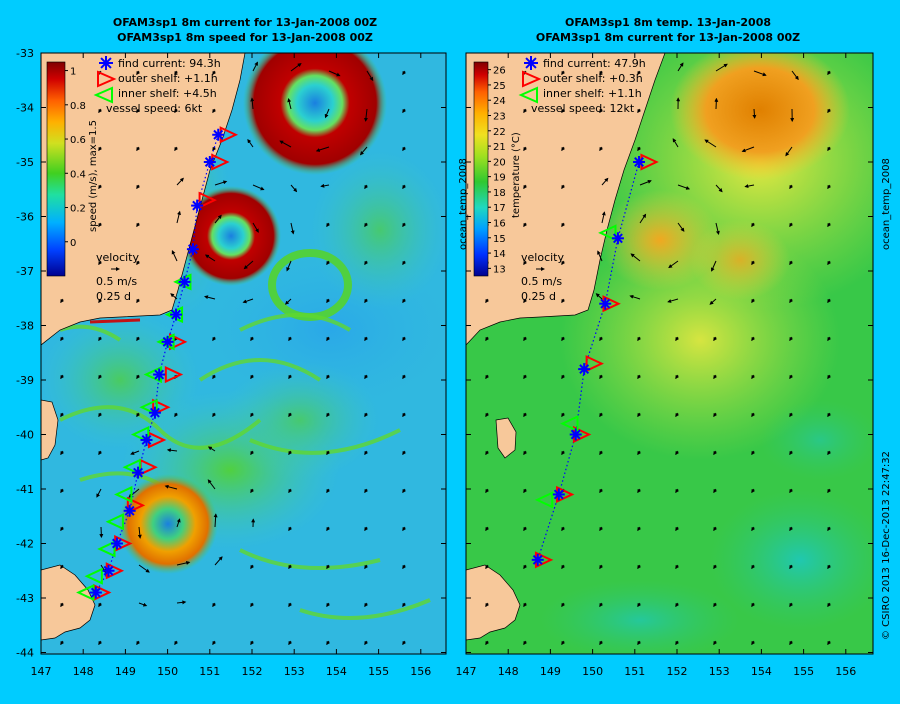 The height and width of the screenshot is (704, 900). I want to click on right-legend-label: outer shelf: +0.3h, so click(593, 78).